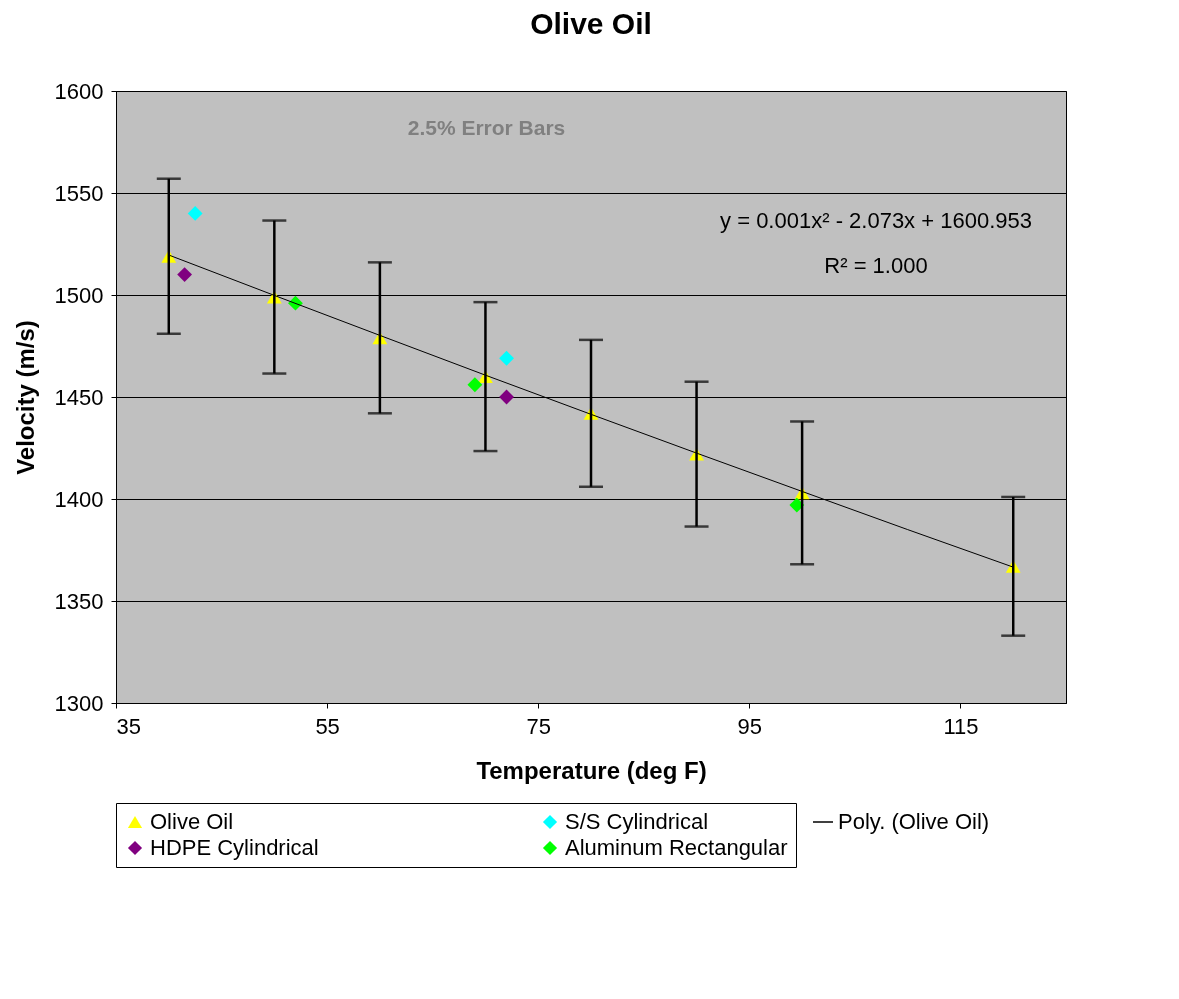  I want to click on annotation: y = 0.001x² - 2.073x + 1600.953, so click(876, 220).